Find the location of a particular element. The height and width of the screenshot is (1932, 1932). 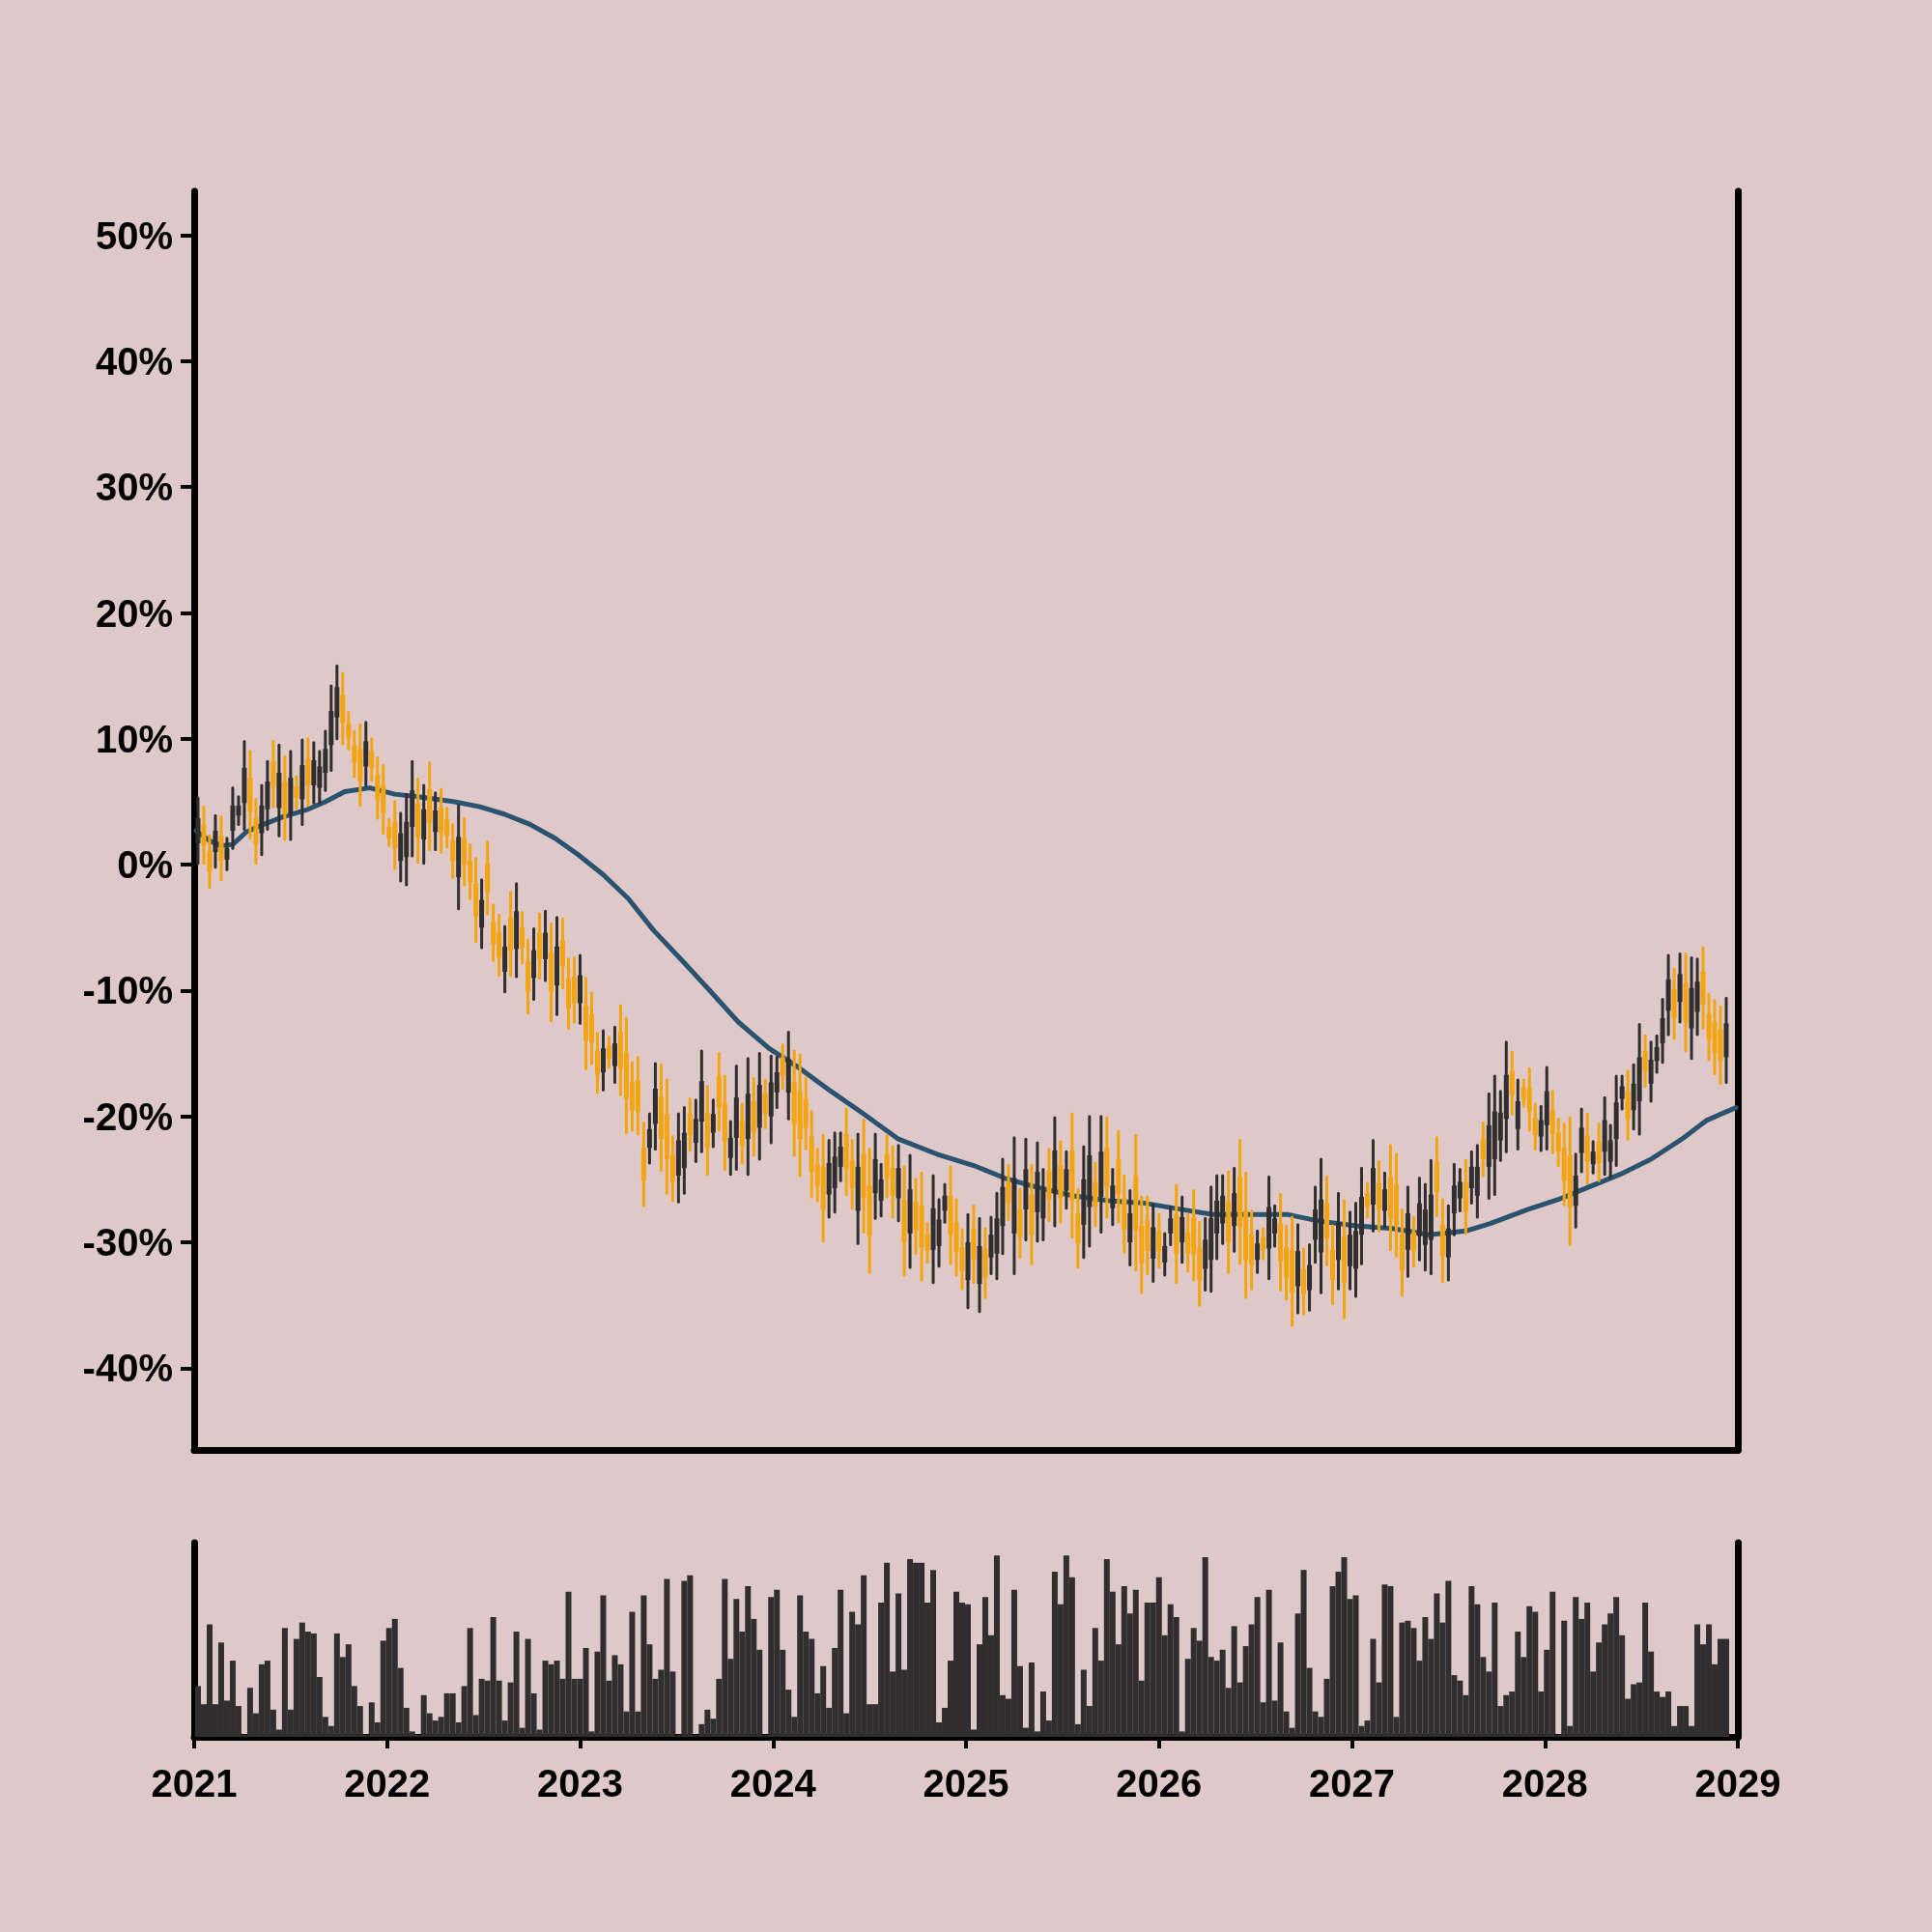

x-tick-label: 2022 is located at coordinates (387, 1783).